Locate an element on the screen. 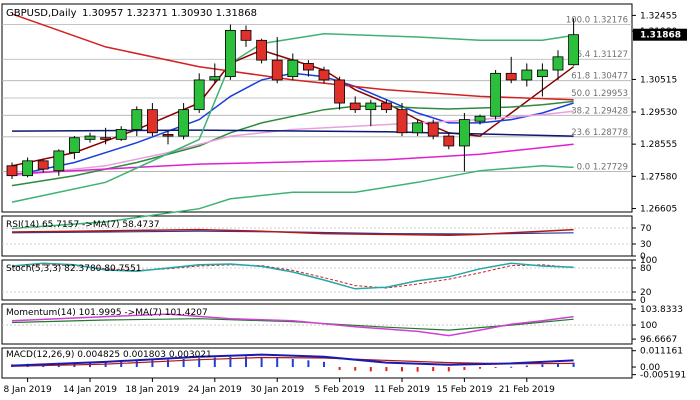 This screenshot has width=700, height=400. date-label: 21 Feb 2019 is located at coordinates (527, 390).